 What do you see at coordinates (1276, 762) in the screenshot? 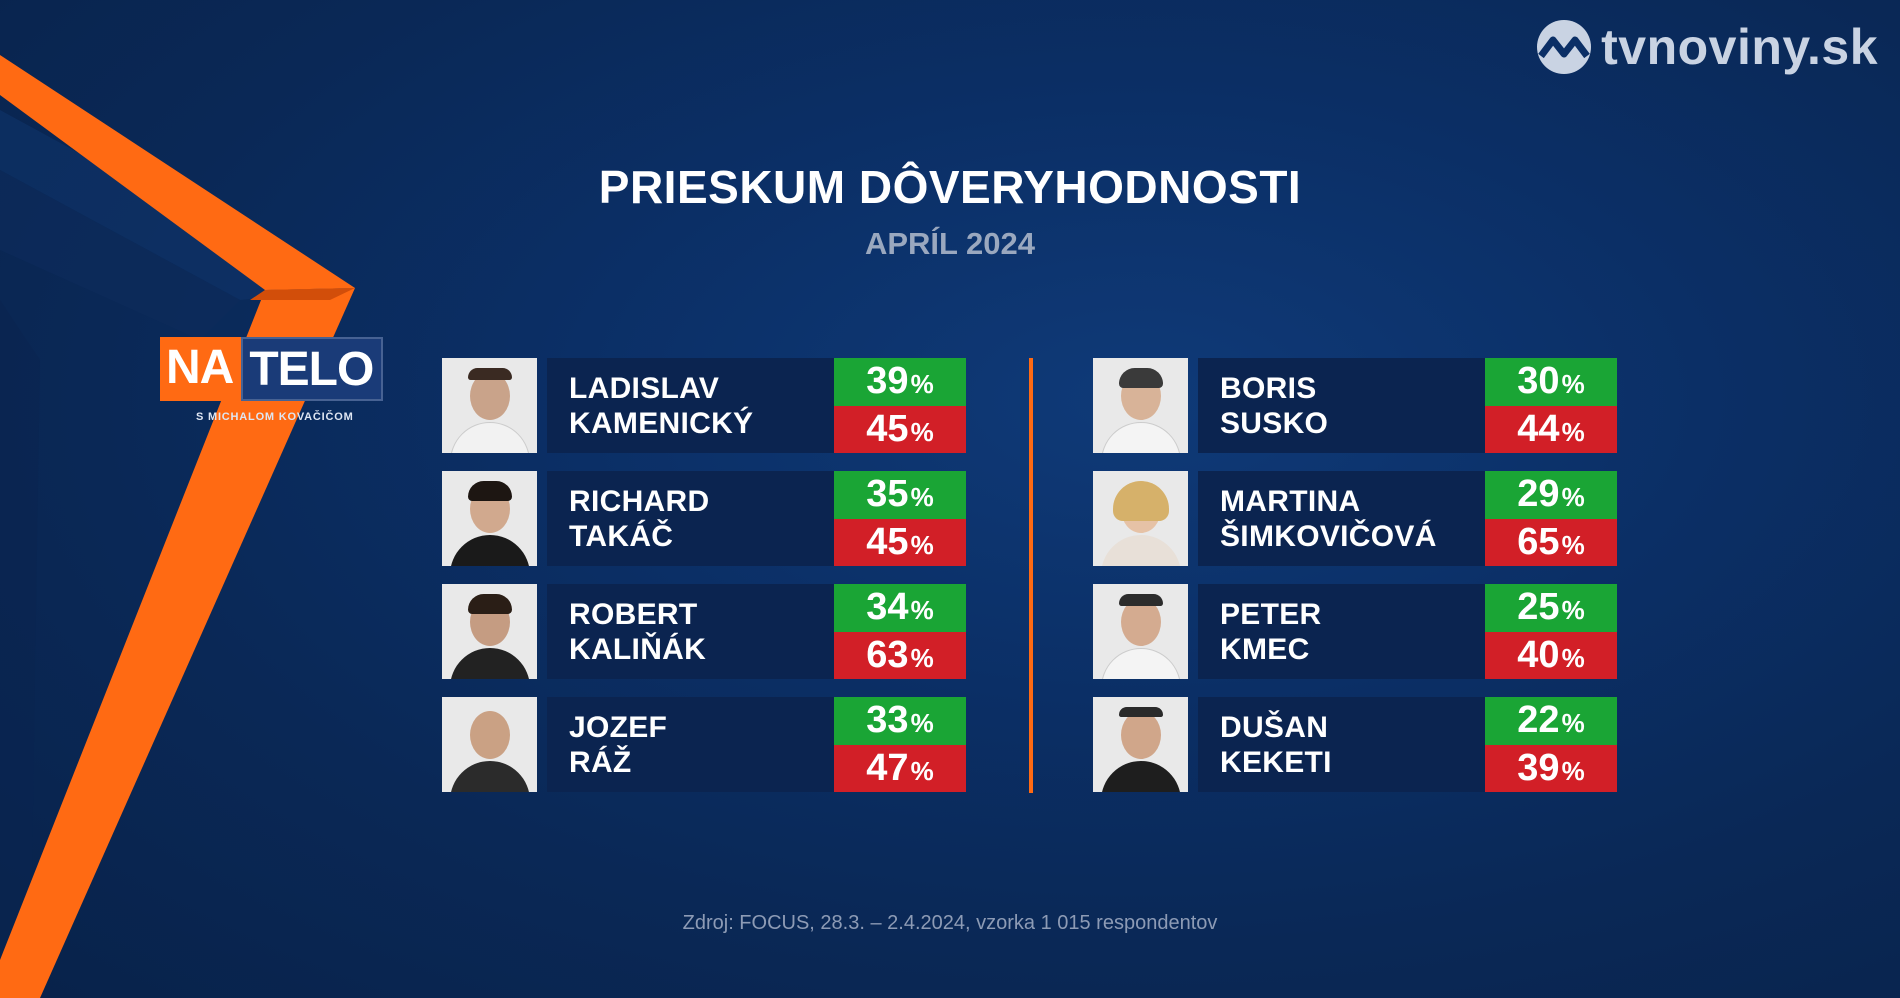
I see `last-name: KEKETI` at bounding box center [1276, 762].